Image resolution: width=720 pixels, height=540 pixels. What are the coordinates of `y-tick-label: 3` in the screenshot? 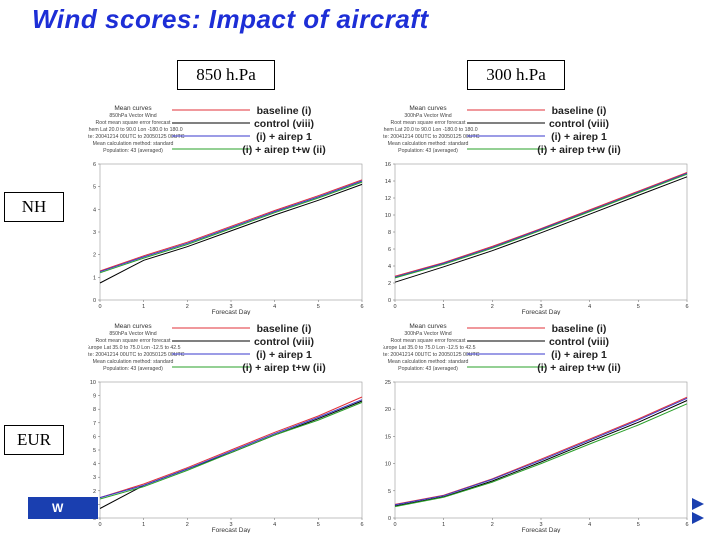 It's located at (94, 233).